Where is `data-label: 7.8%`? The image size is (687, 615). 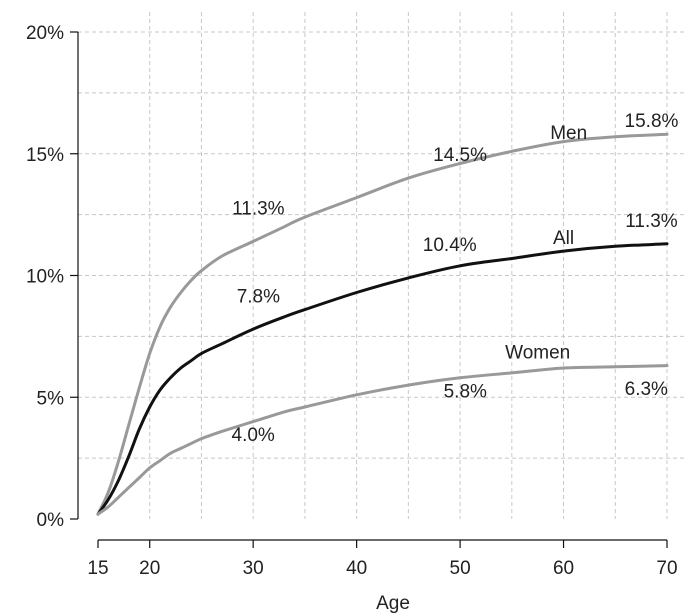
data-label: 7.8% is located at coordinates (258, 296).